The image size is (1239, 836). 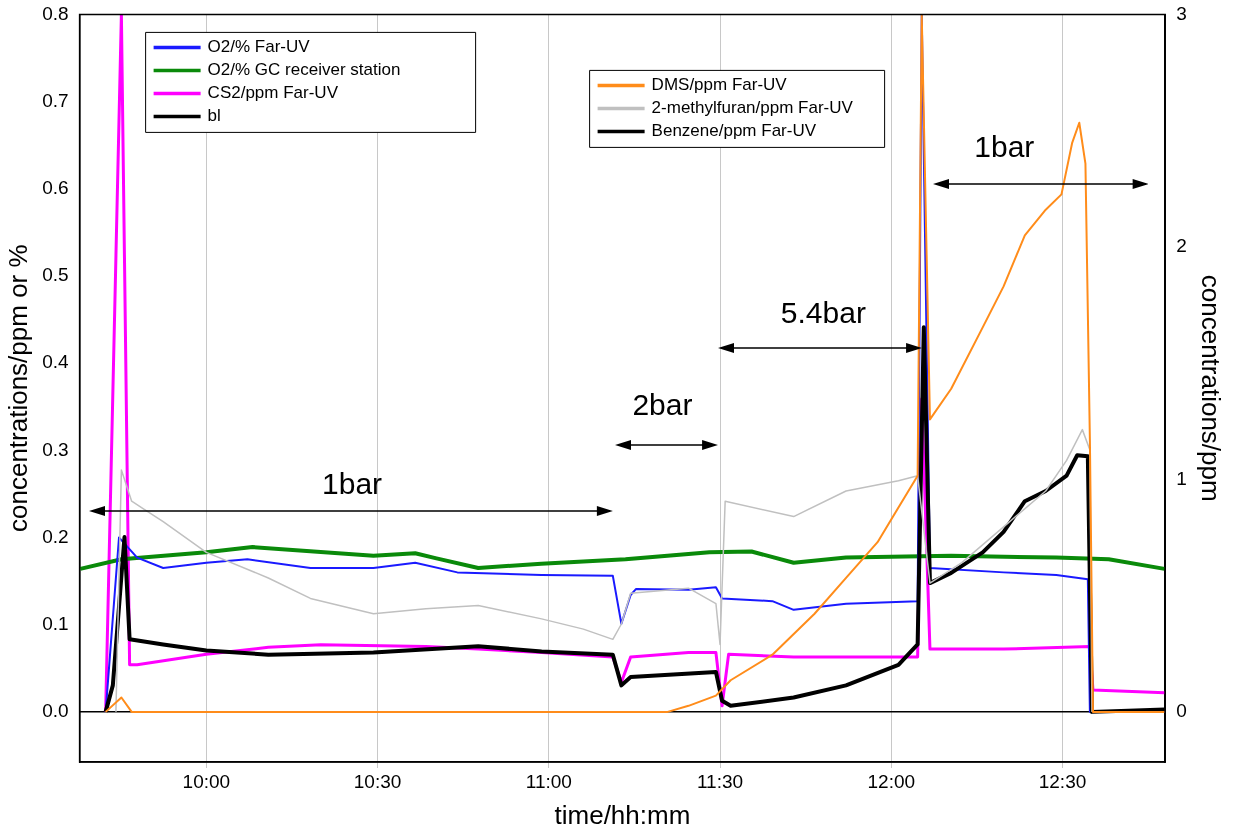 I want to click on y-tick-label: 0.4, so click(x=56, y=362).